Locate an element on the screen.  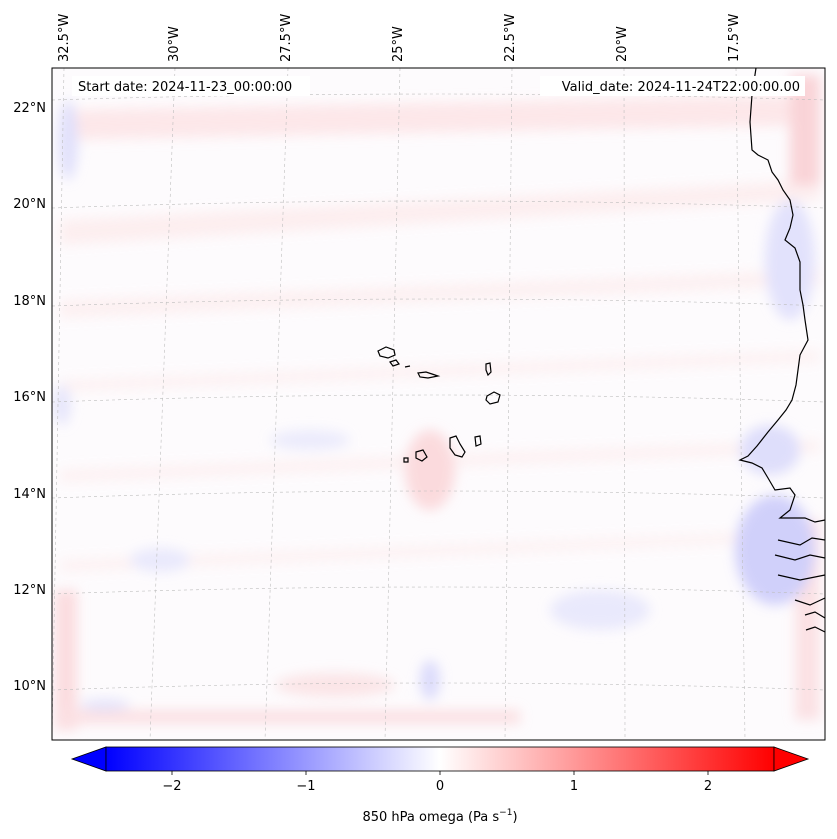
lon-label: 30°W is located at coordinates (174, 44).